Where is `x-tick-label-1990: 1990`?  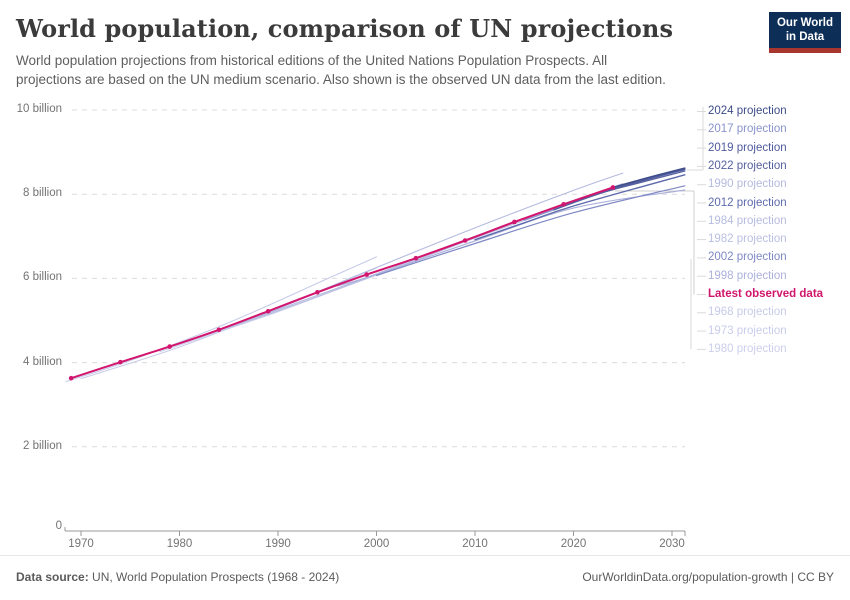
x-tick-label-1990: 1990 is located at coordinates (278, 544).